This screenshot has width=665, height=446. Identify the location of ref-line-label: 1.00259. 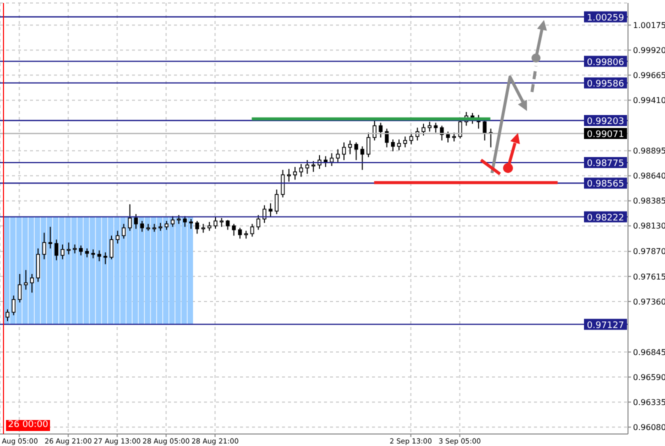
(605, 18).